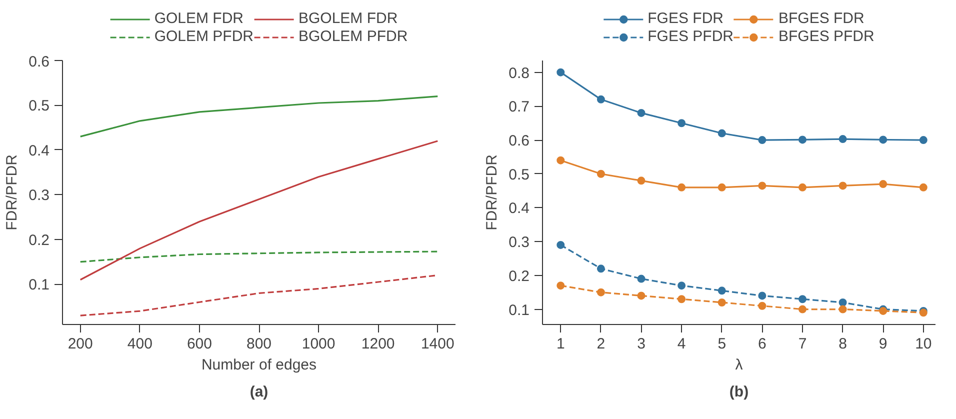 This screenshot has width=956, height=419. Describe the element at coordinates (601, 344) in the screenshot. I see `x-tick-label: 2` at that location.